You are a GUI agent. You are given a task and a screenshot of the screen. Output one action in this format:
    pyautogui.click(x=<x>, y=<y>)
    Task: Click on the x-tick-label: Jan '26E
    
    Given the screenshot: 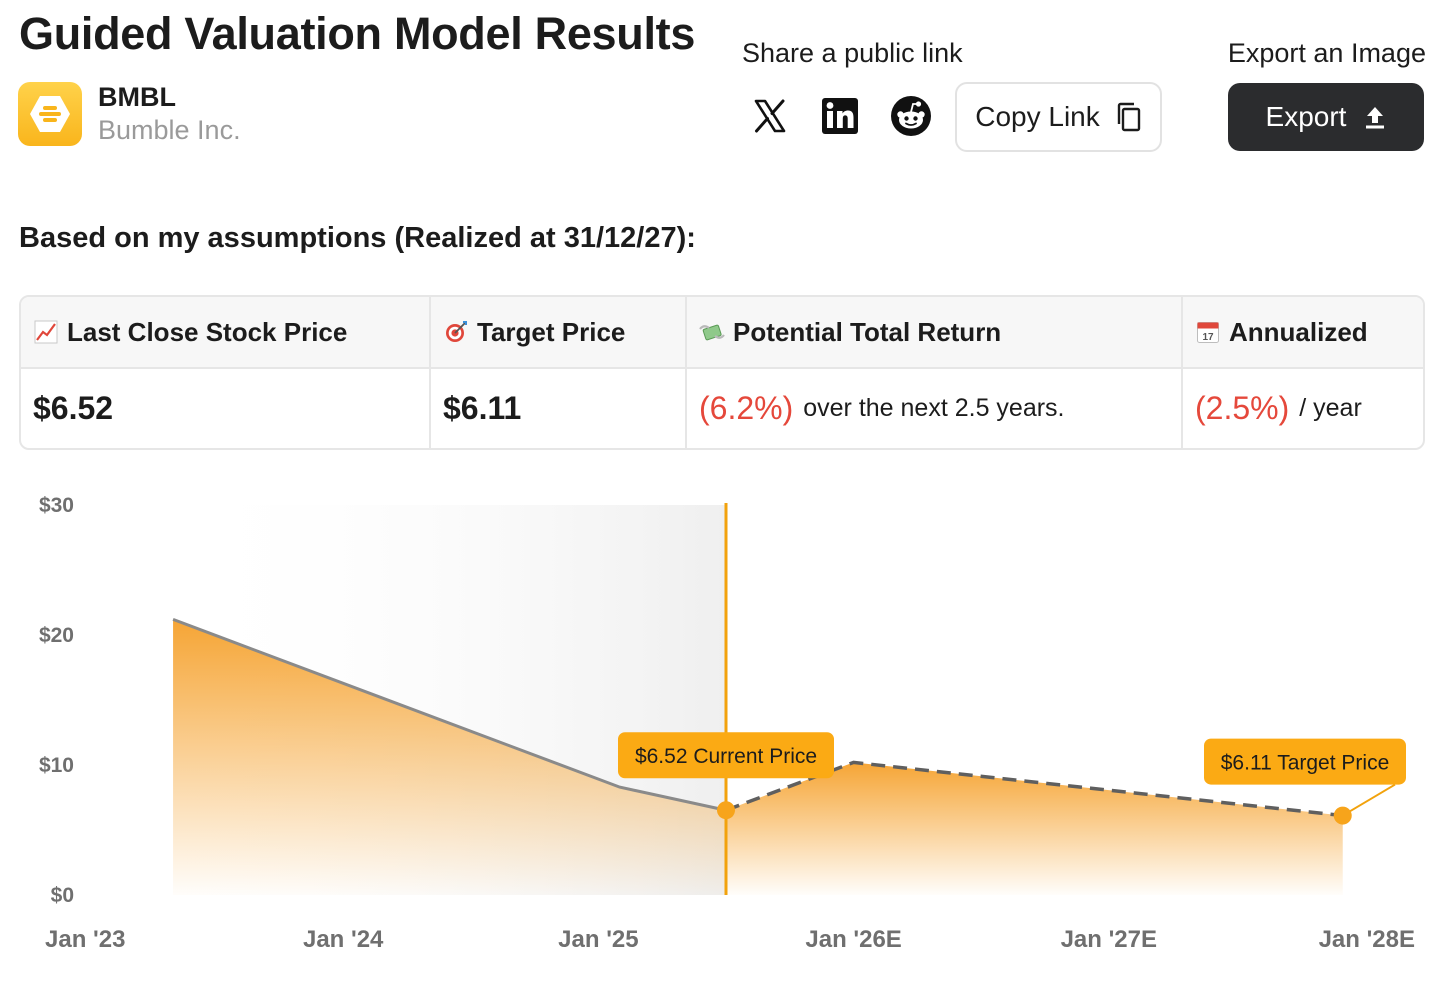 What is the action you would take?
    pyautogui.click(x=853, y=939)
    